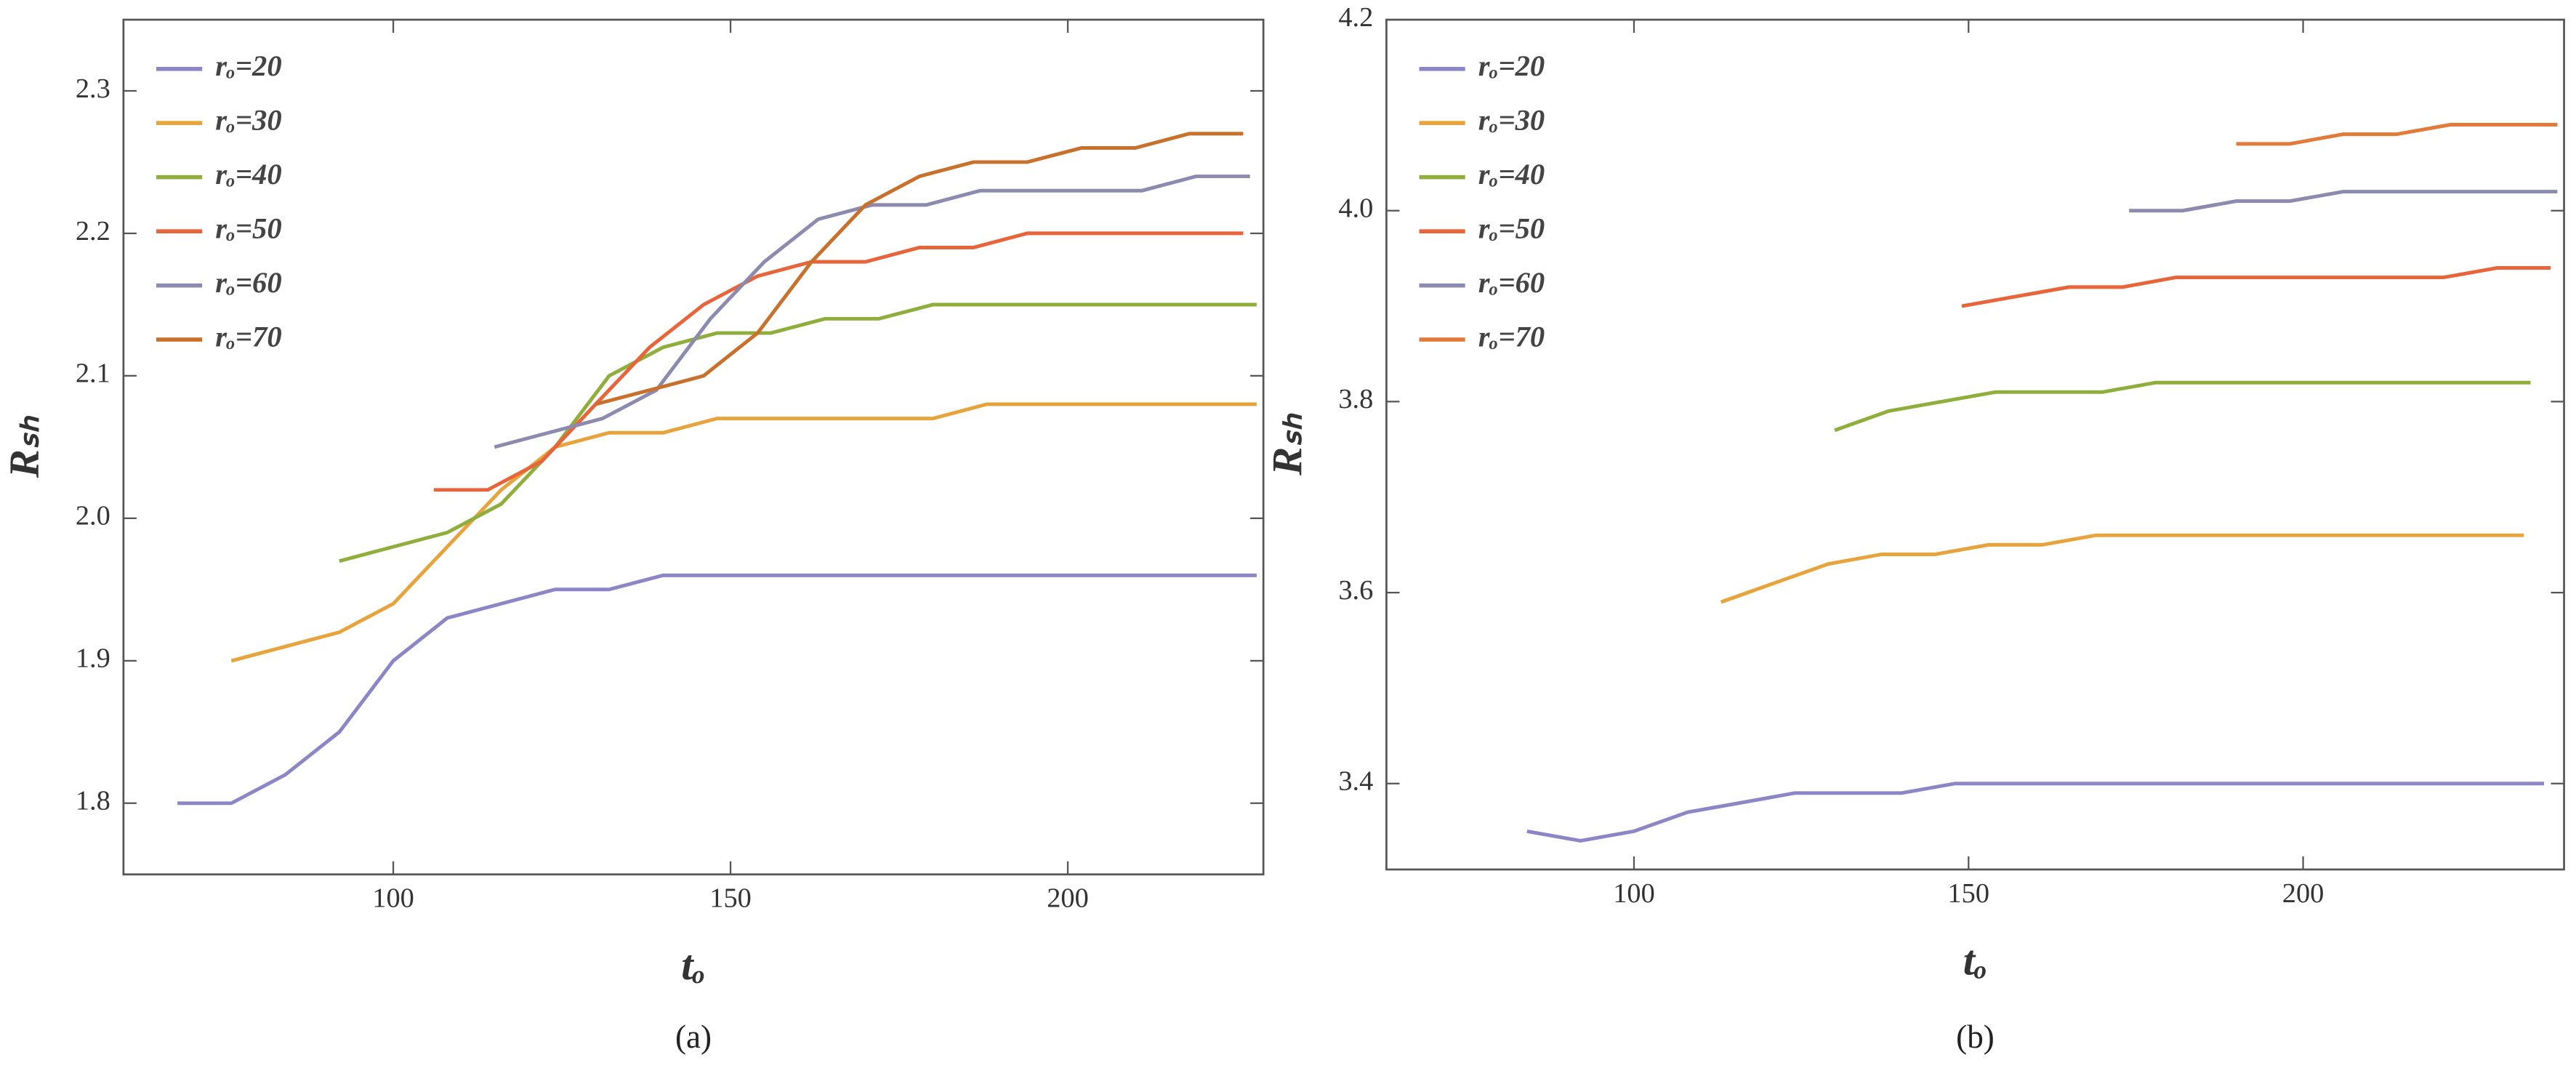 The image size is (2576, 1068). I want to click on y-tick-label: 3.8, so click(1355, 399).